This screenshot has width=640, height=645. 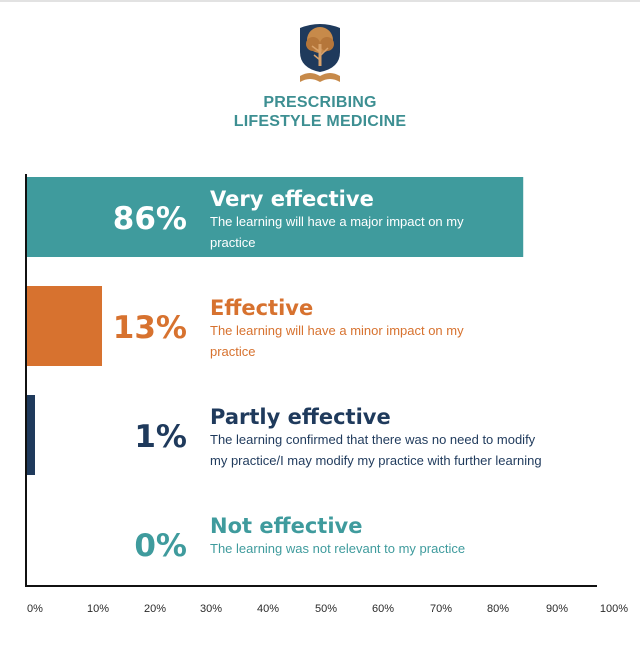 I want to click on x-tick-label: 80%, so click(x=498, y=609).